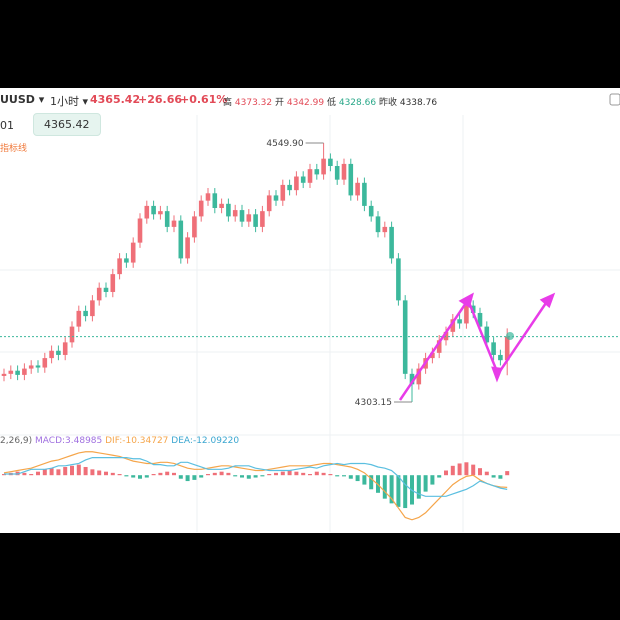  What do you see at coordinates (253, 103) in the screenshot?
I see `value: 4373.32` at bounding box center [253, 103].